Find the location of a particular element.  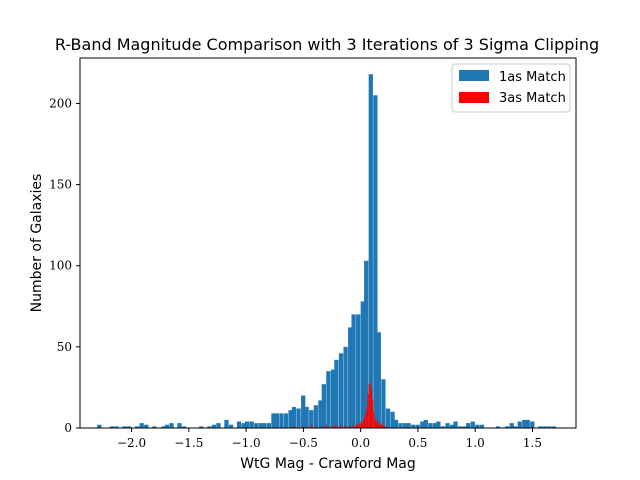

x-tick-label-3: −0.5 is located at coordinates (303, 443).